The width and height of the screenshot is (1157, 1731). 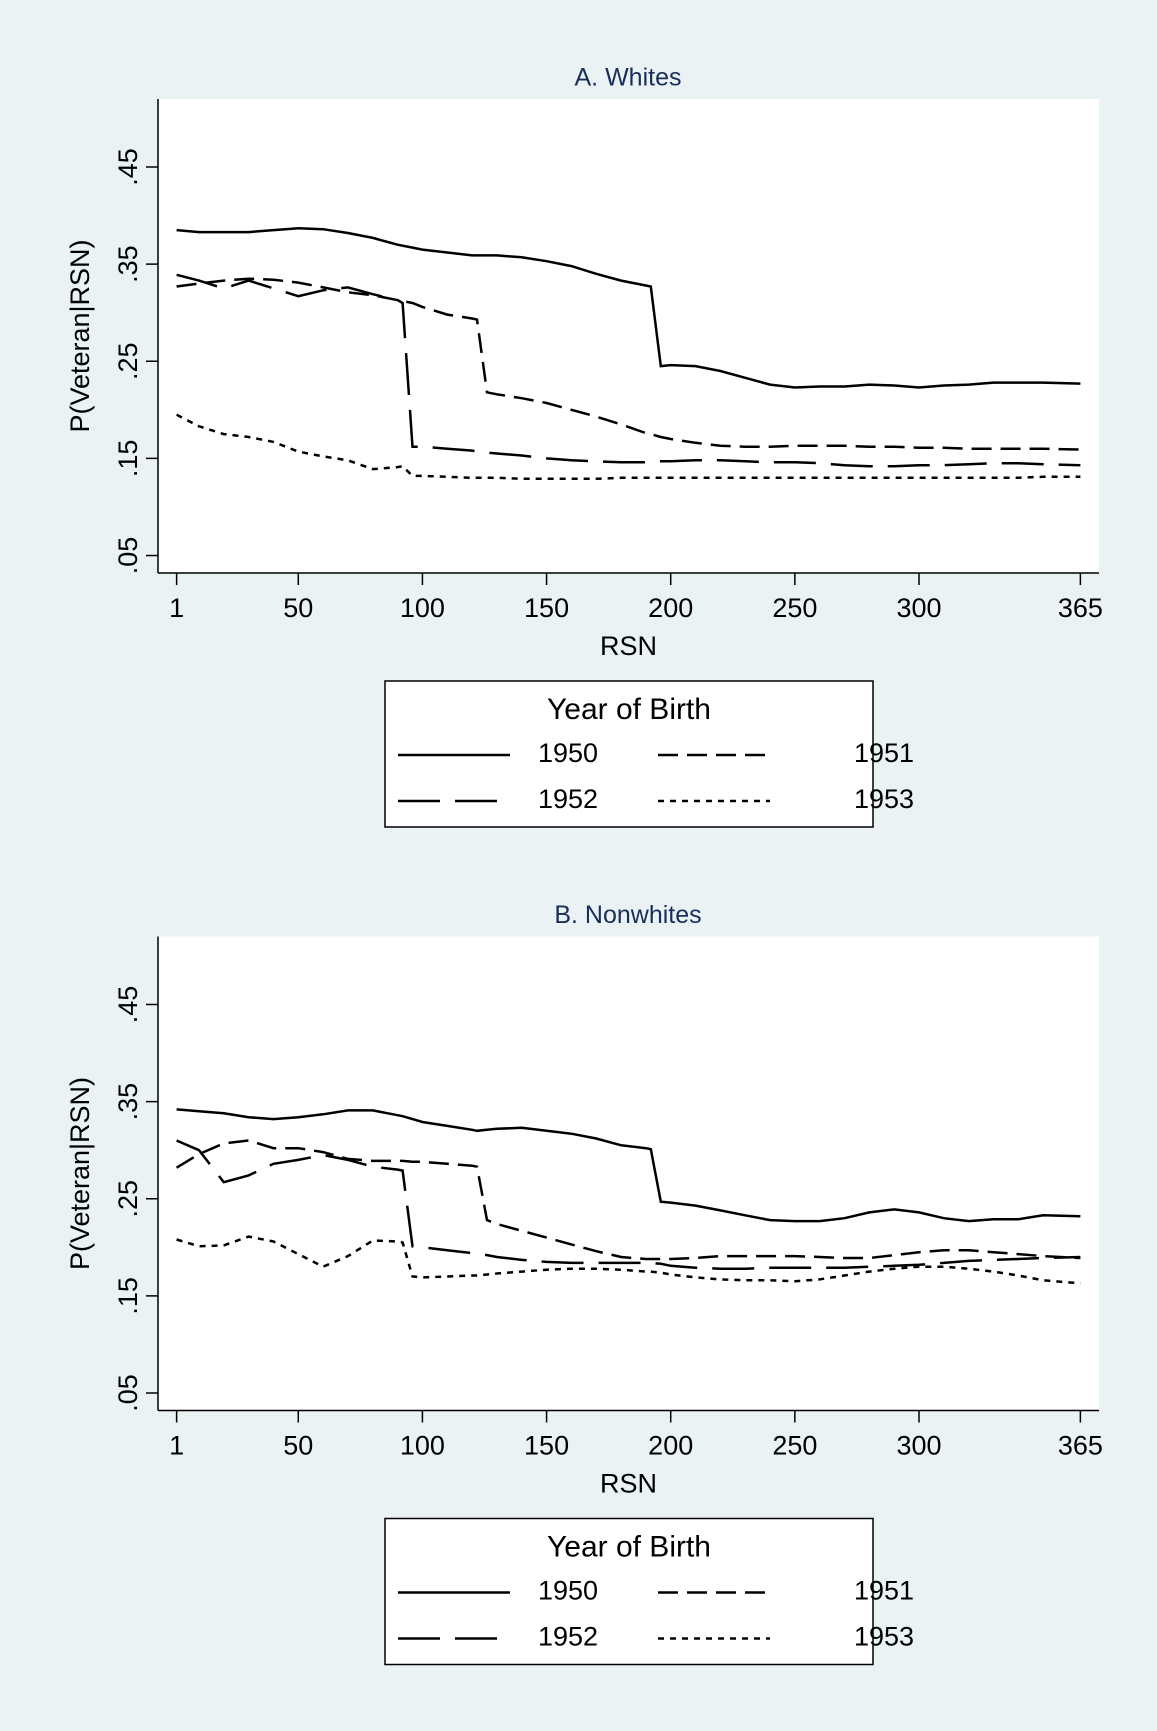 What do you see at coordinates (628, 78) in the screenshot?
I see `chart-title: A. Whites` at bounding box center [628, 78].